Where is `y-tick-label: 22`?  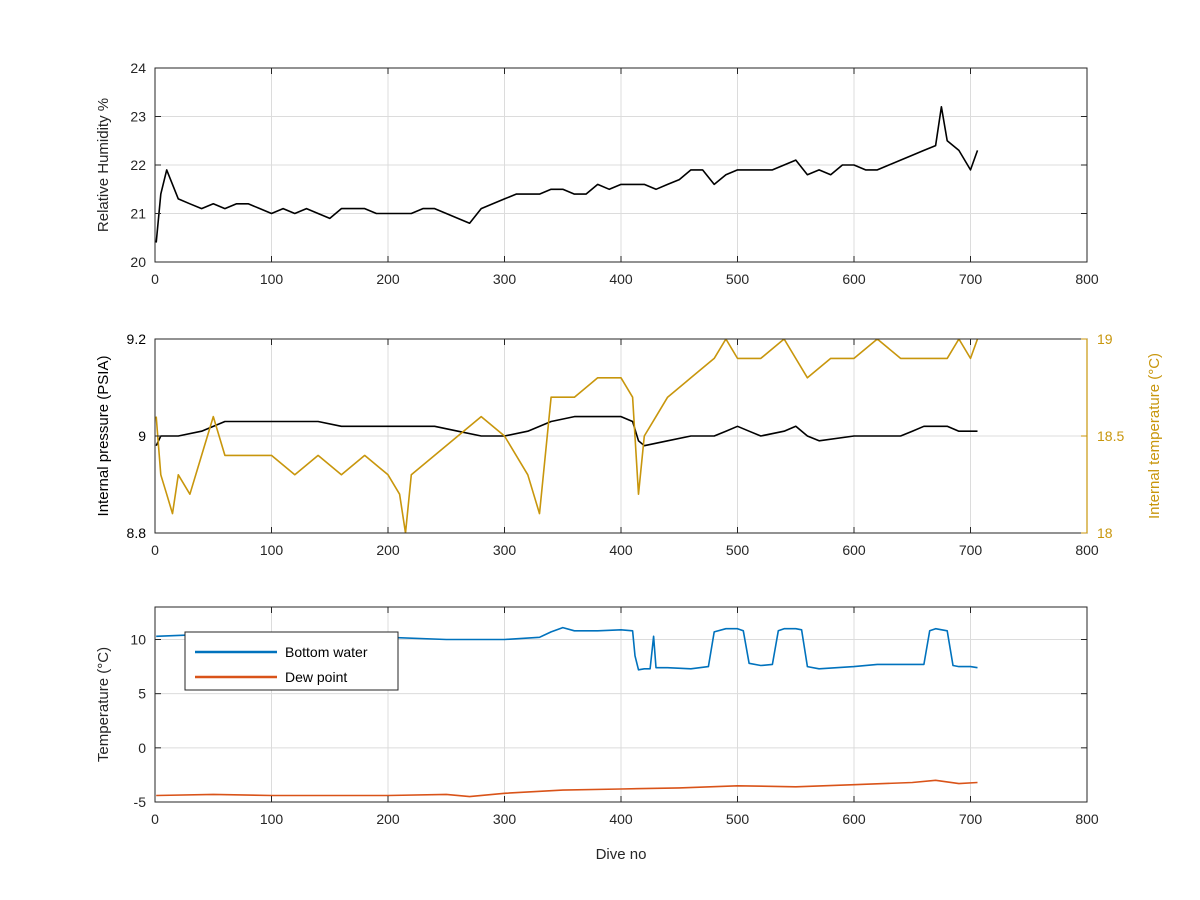 y-tick-label: 22 is located at coordinates (138, 165).